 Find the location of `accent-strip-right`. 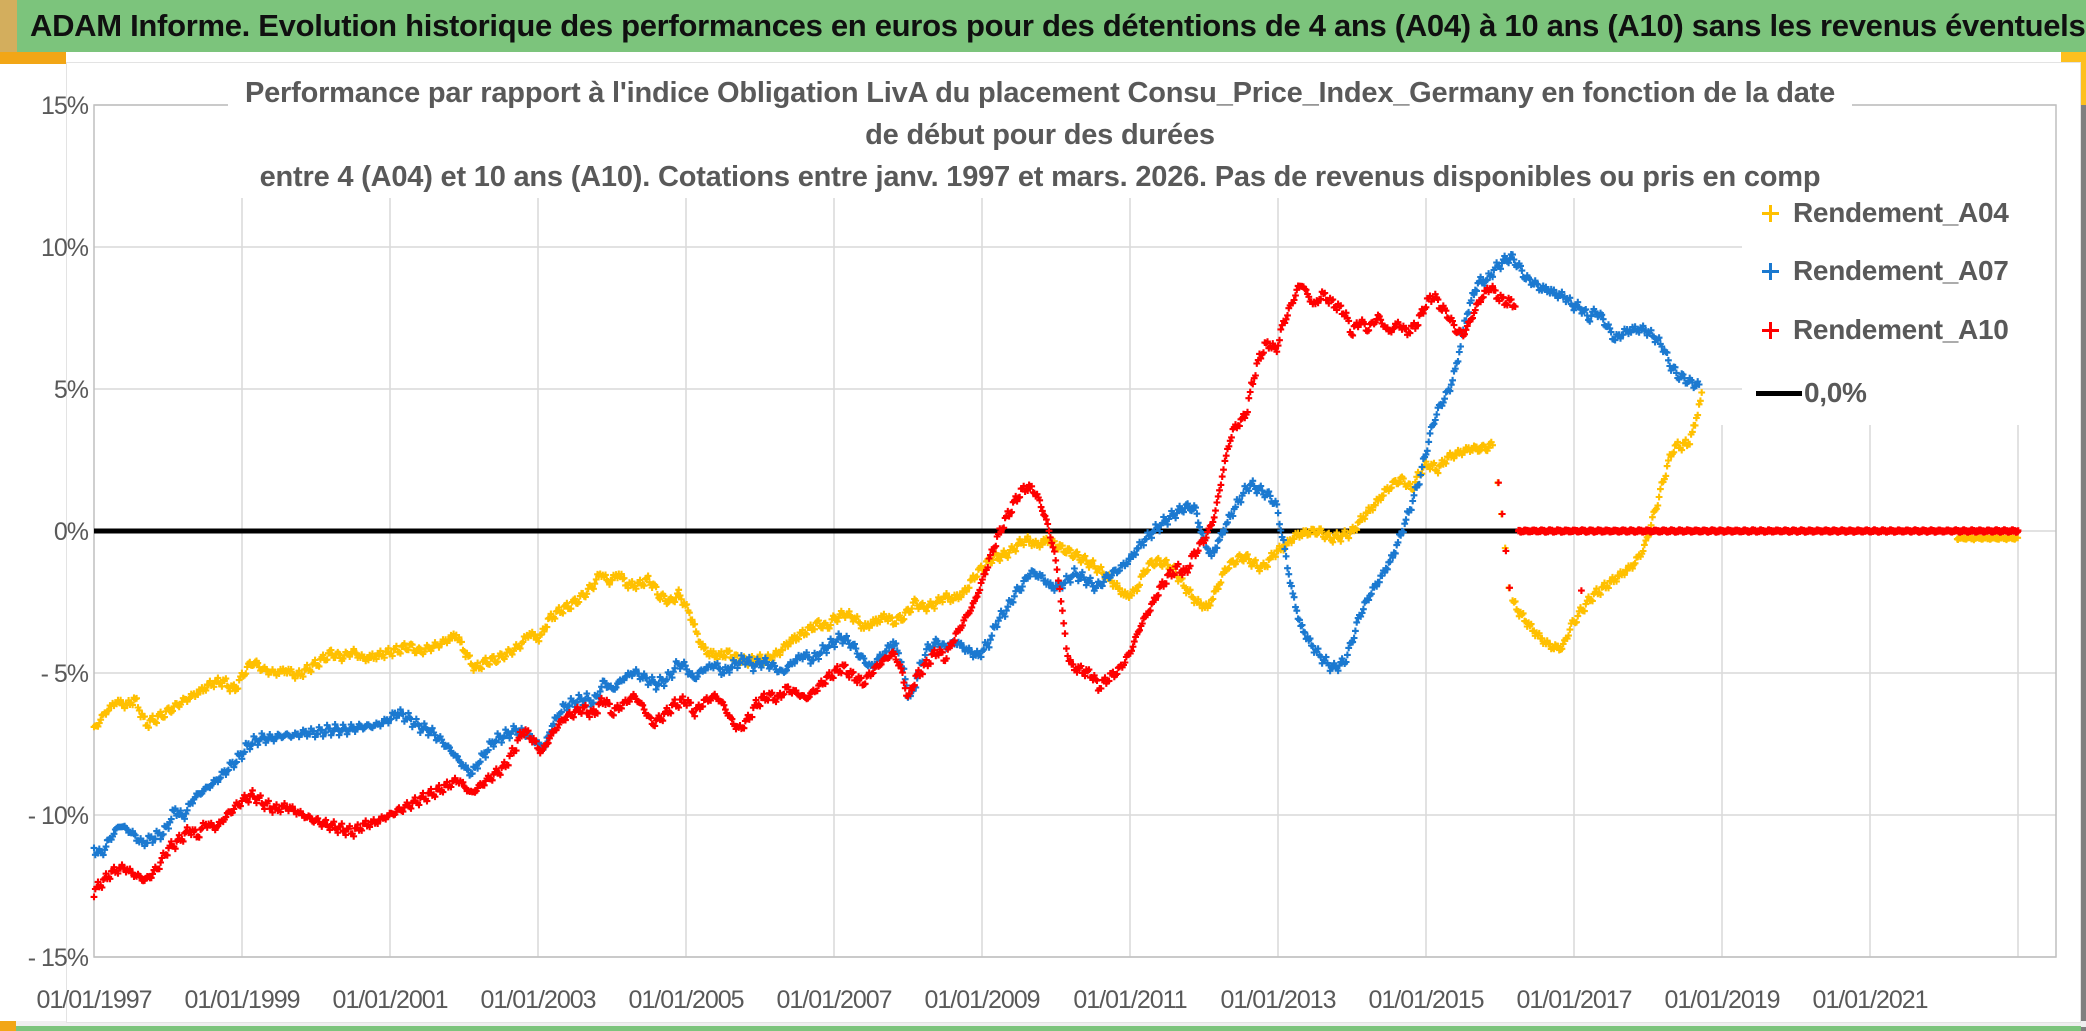

accent-strip-right is located at coordinates (2083, 568).